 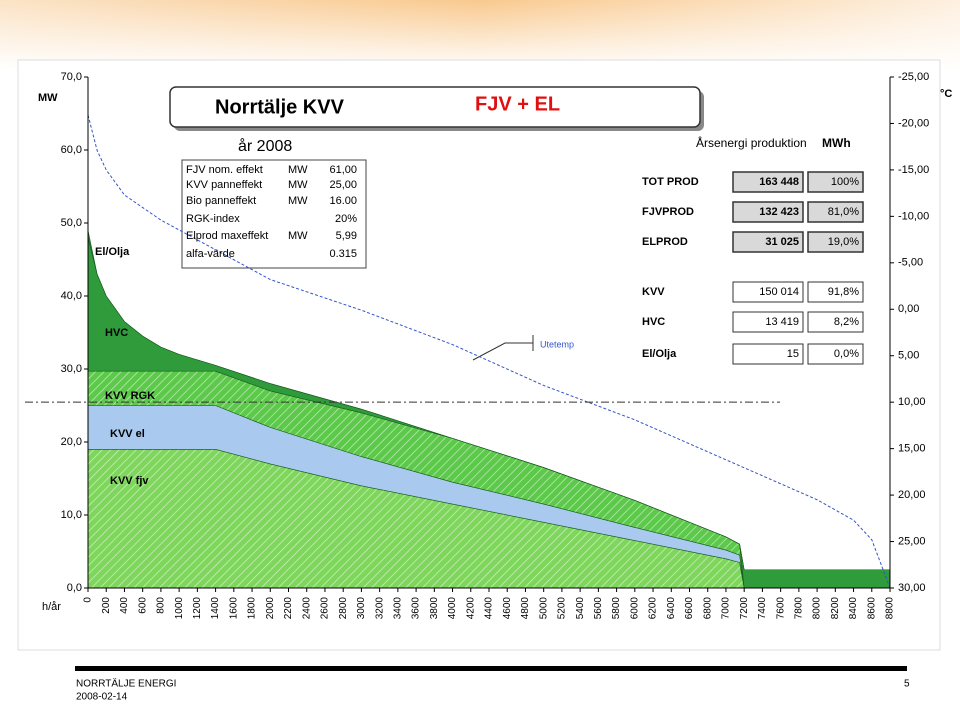 What do you see at coordinates (71, 150) in the screenshot?
I see `y-tick-label: 60,0` at bounding box center [71, 150].